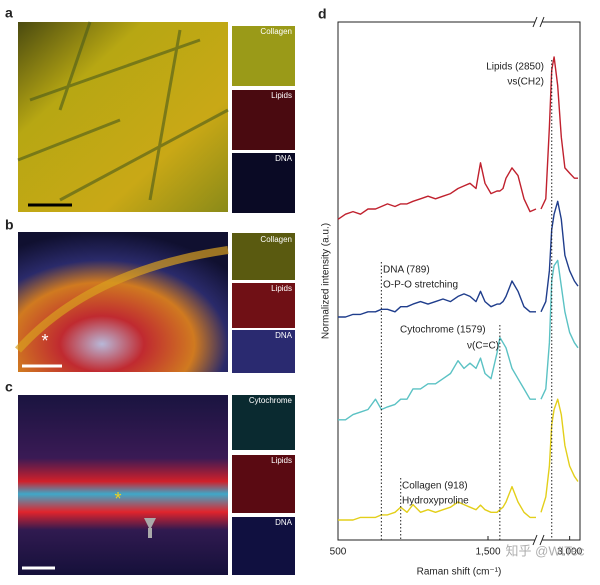 The height and width of the screenshot is (585, 600). Describe the element at coordinates (443, 330) in the screenshot. I see `annotation: Cytochrome (1579)` at that location.